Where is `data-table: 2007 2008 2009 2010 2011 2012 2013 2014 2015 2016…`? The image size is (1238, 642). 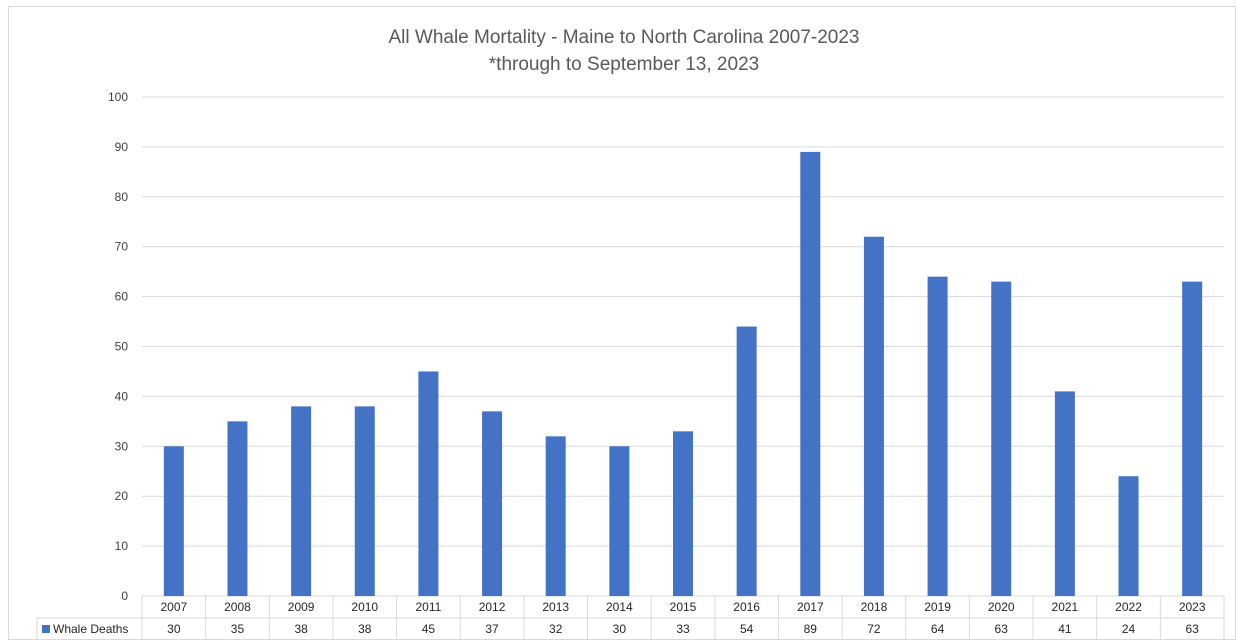 data-table: 2007 2008 2009 2010 2011 2012 2013 2014 2015 2016… is located at coordinates (630, 618).